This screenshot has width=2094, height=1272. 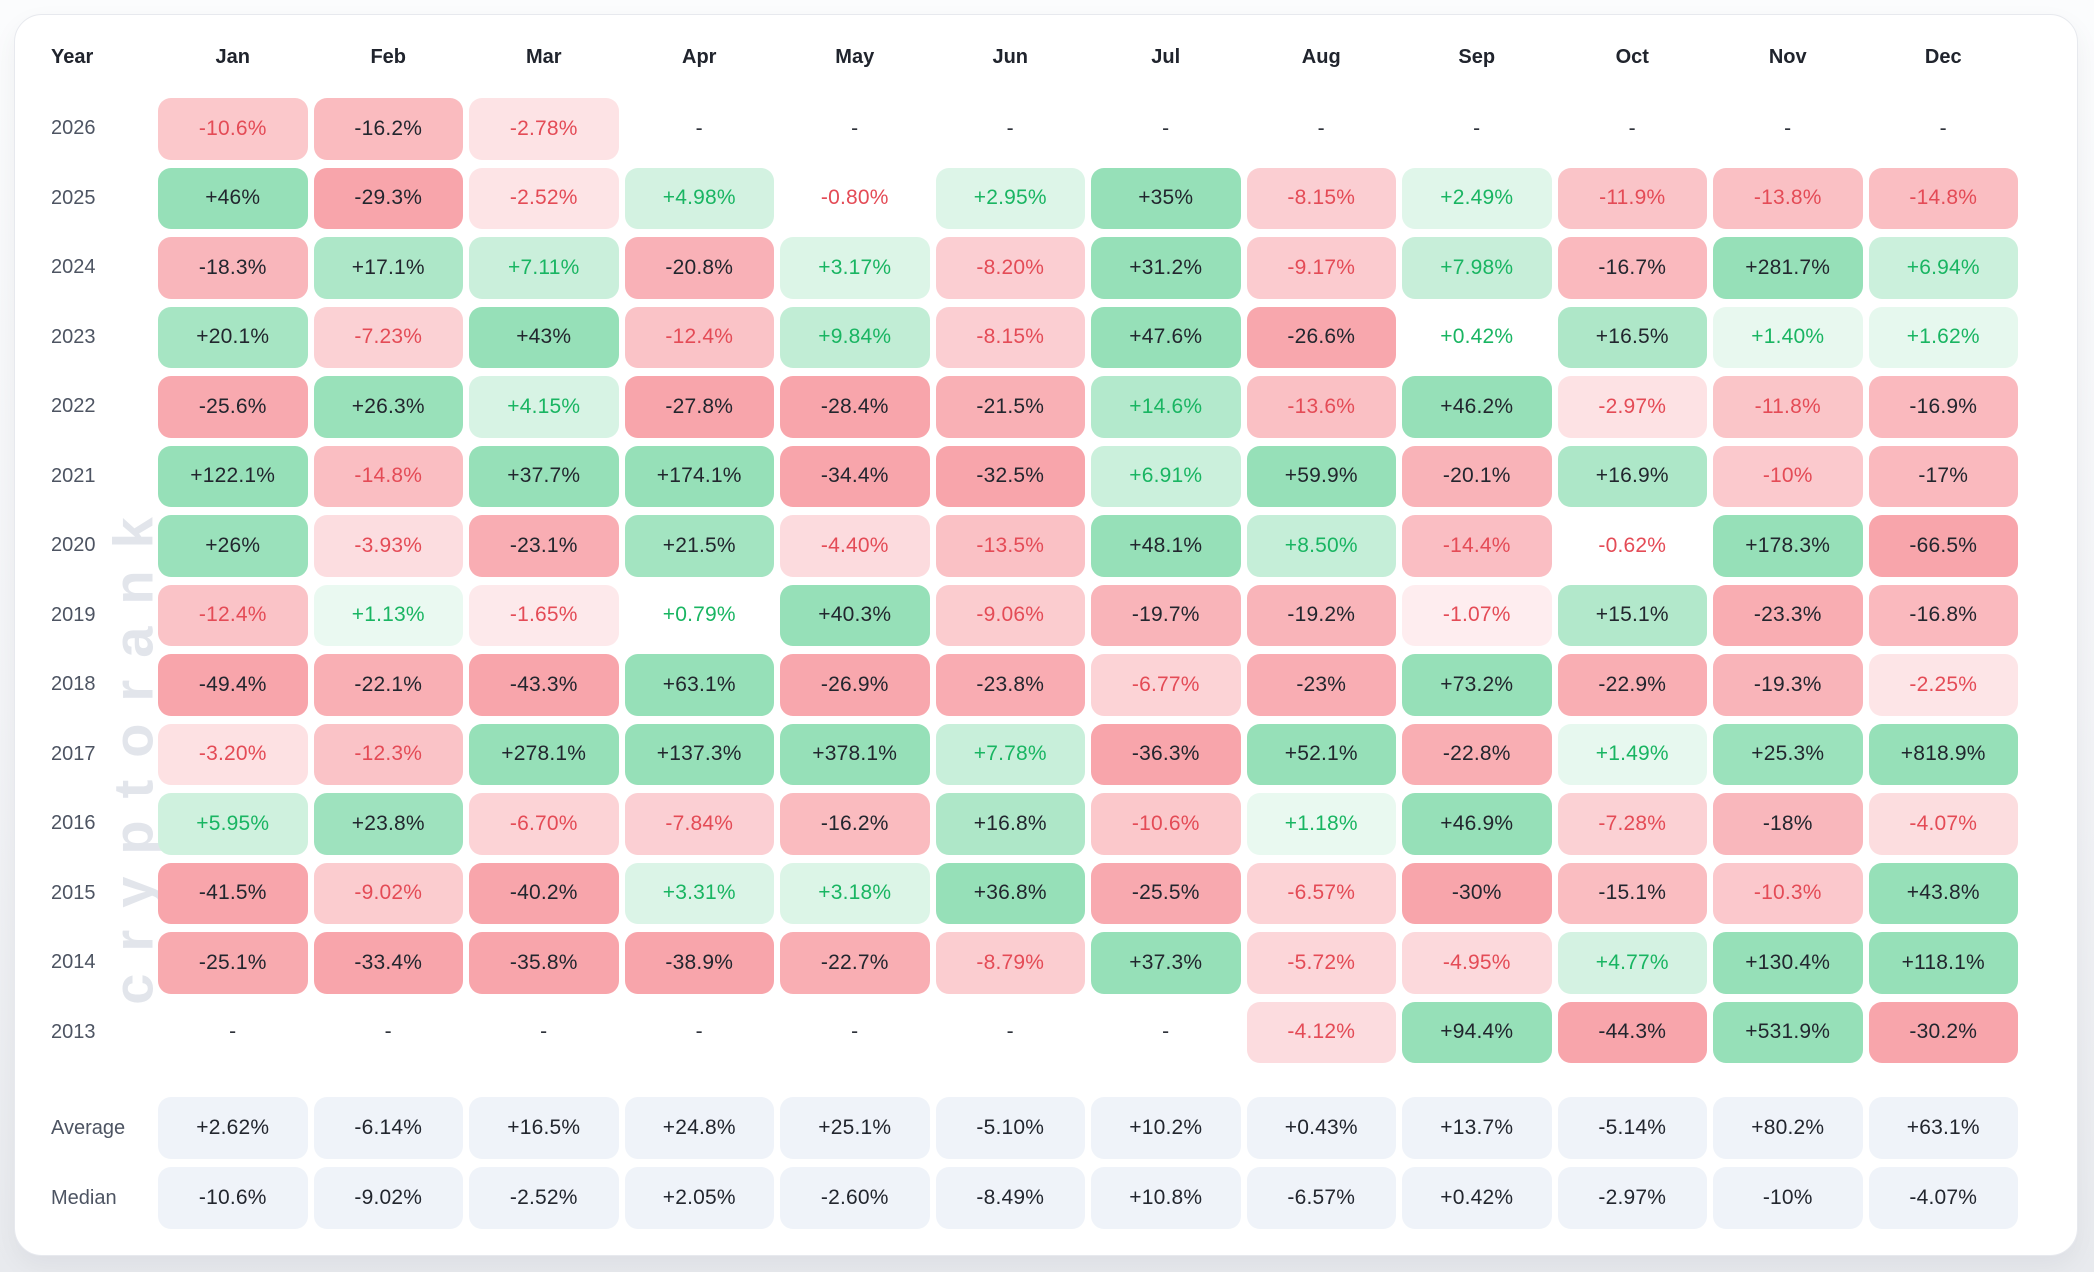 What do you see at coordinates (1943, 963) in the screenshot?
I see `return-cell-2014-dec: +118.1%` at bounding box center [1943, 963].